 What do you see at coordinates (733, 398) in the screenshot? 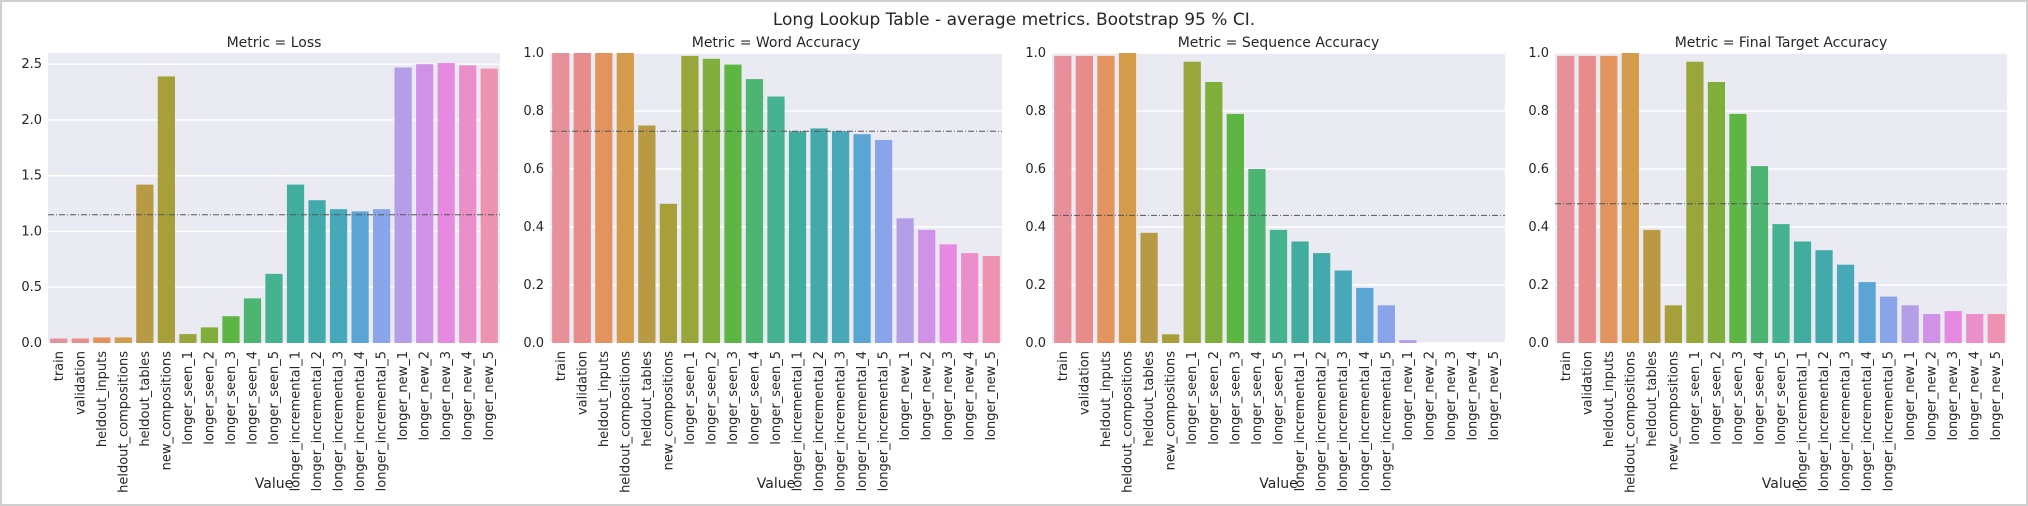
I see `x-tick-label: longer_seen_3` at bounding box center [733, 398].